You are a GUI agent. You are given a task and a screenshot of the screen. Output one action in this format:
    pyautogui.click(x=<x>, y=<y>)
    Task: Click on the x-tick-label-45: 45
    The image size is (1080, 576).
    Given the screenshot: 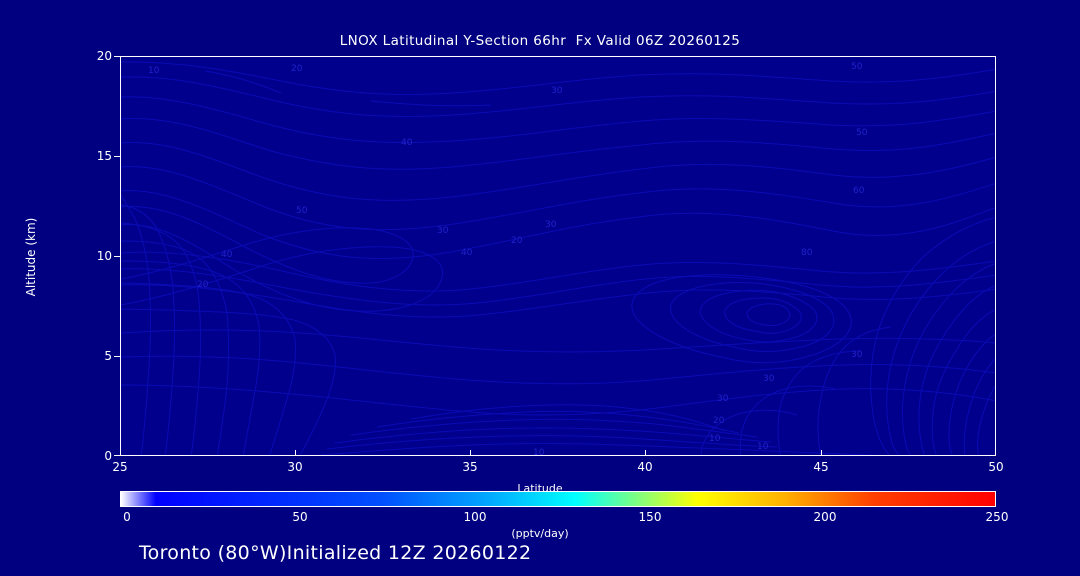 What is the action you would take?
    pyautogui.click(x=821, y=467)
    